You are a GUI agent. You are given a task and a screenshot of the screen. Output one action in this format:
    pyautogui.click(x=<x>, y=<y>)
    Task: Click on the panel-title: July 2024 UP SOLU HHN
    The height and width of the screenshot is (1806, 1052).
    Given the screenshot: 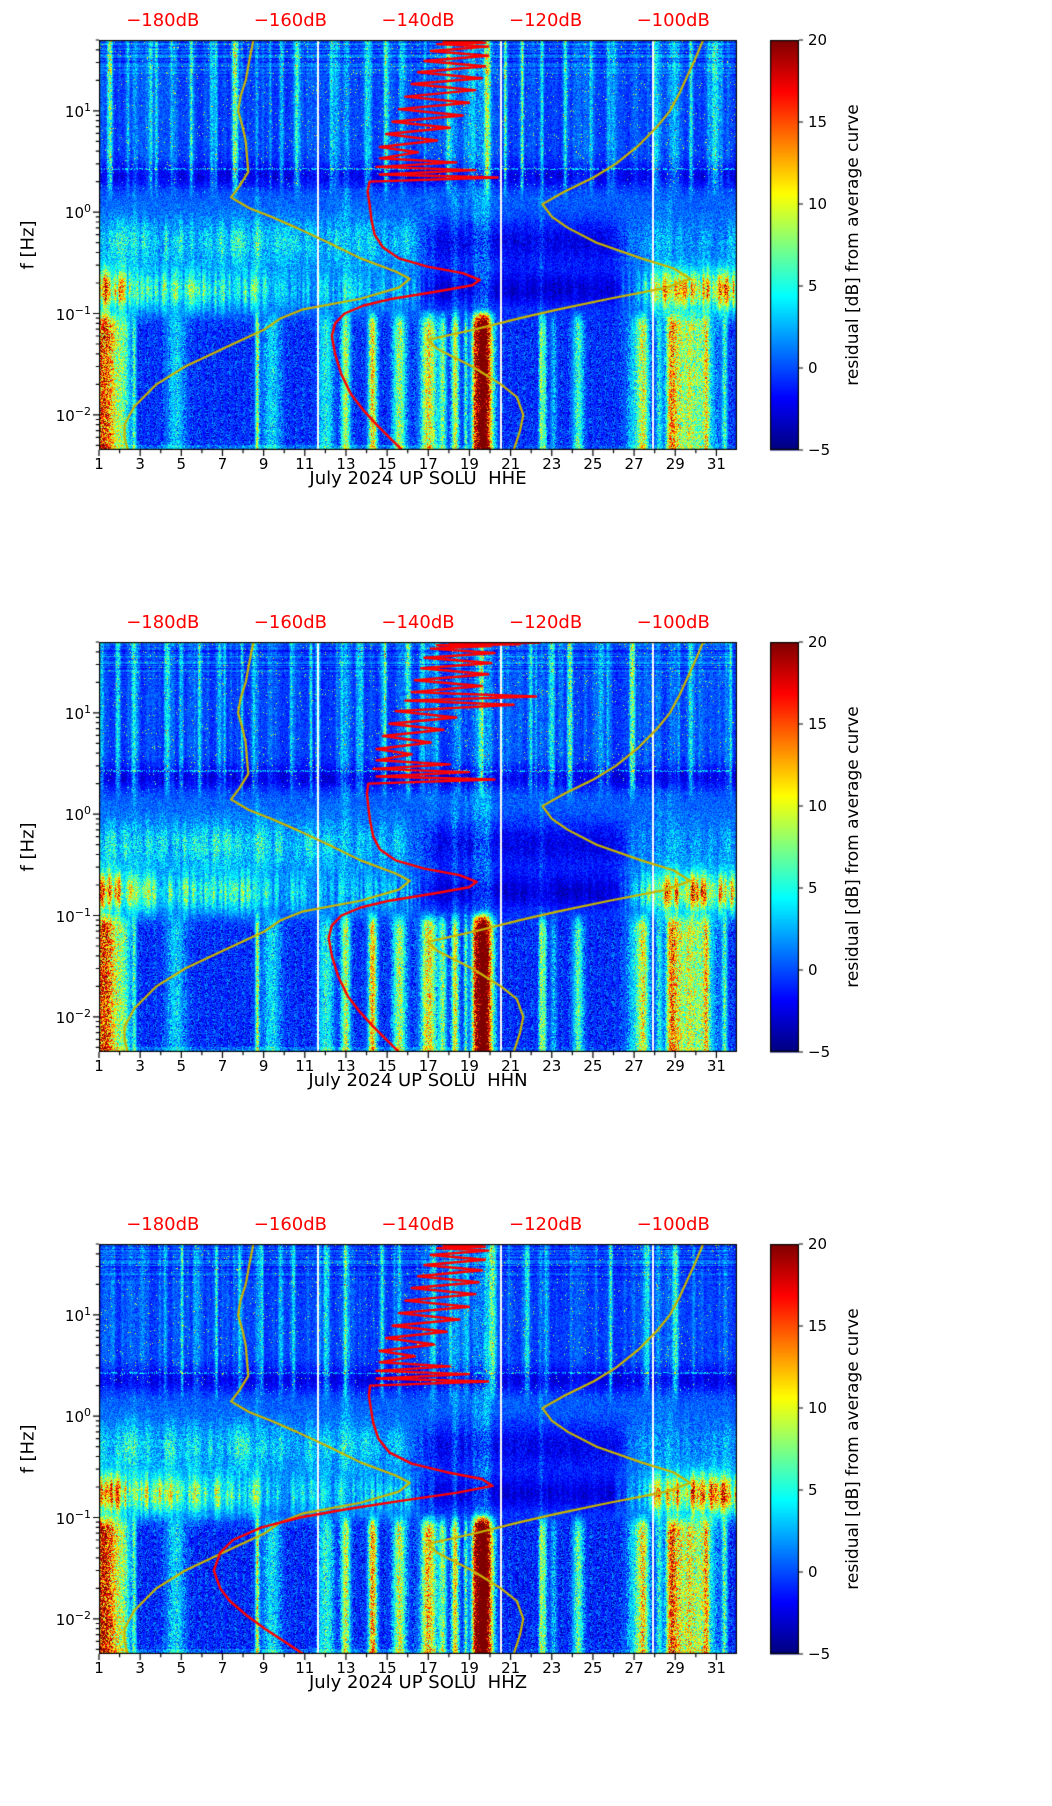 What is the action you would take?
    pyautogui.click(x=418, y=1080)
    